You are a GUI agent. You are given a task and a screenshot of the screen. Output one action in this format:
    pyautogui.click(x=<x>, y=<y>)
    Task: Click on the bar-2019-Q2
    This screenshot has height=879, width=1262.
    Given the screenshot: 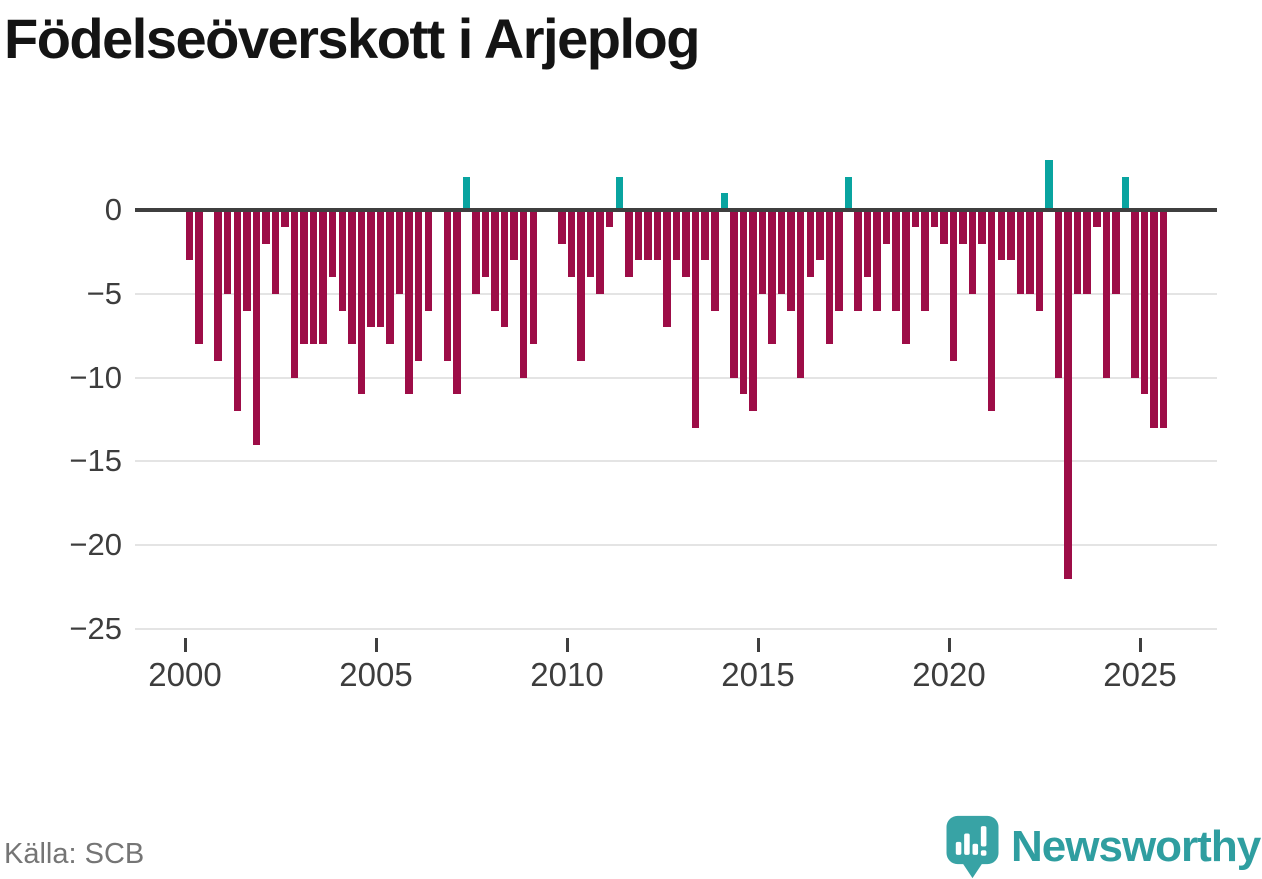 What is the action you would take?
    pyautogui.click(x=925, y=261)
    